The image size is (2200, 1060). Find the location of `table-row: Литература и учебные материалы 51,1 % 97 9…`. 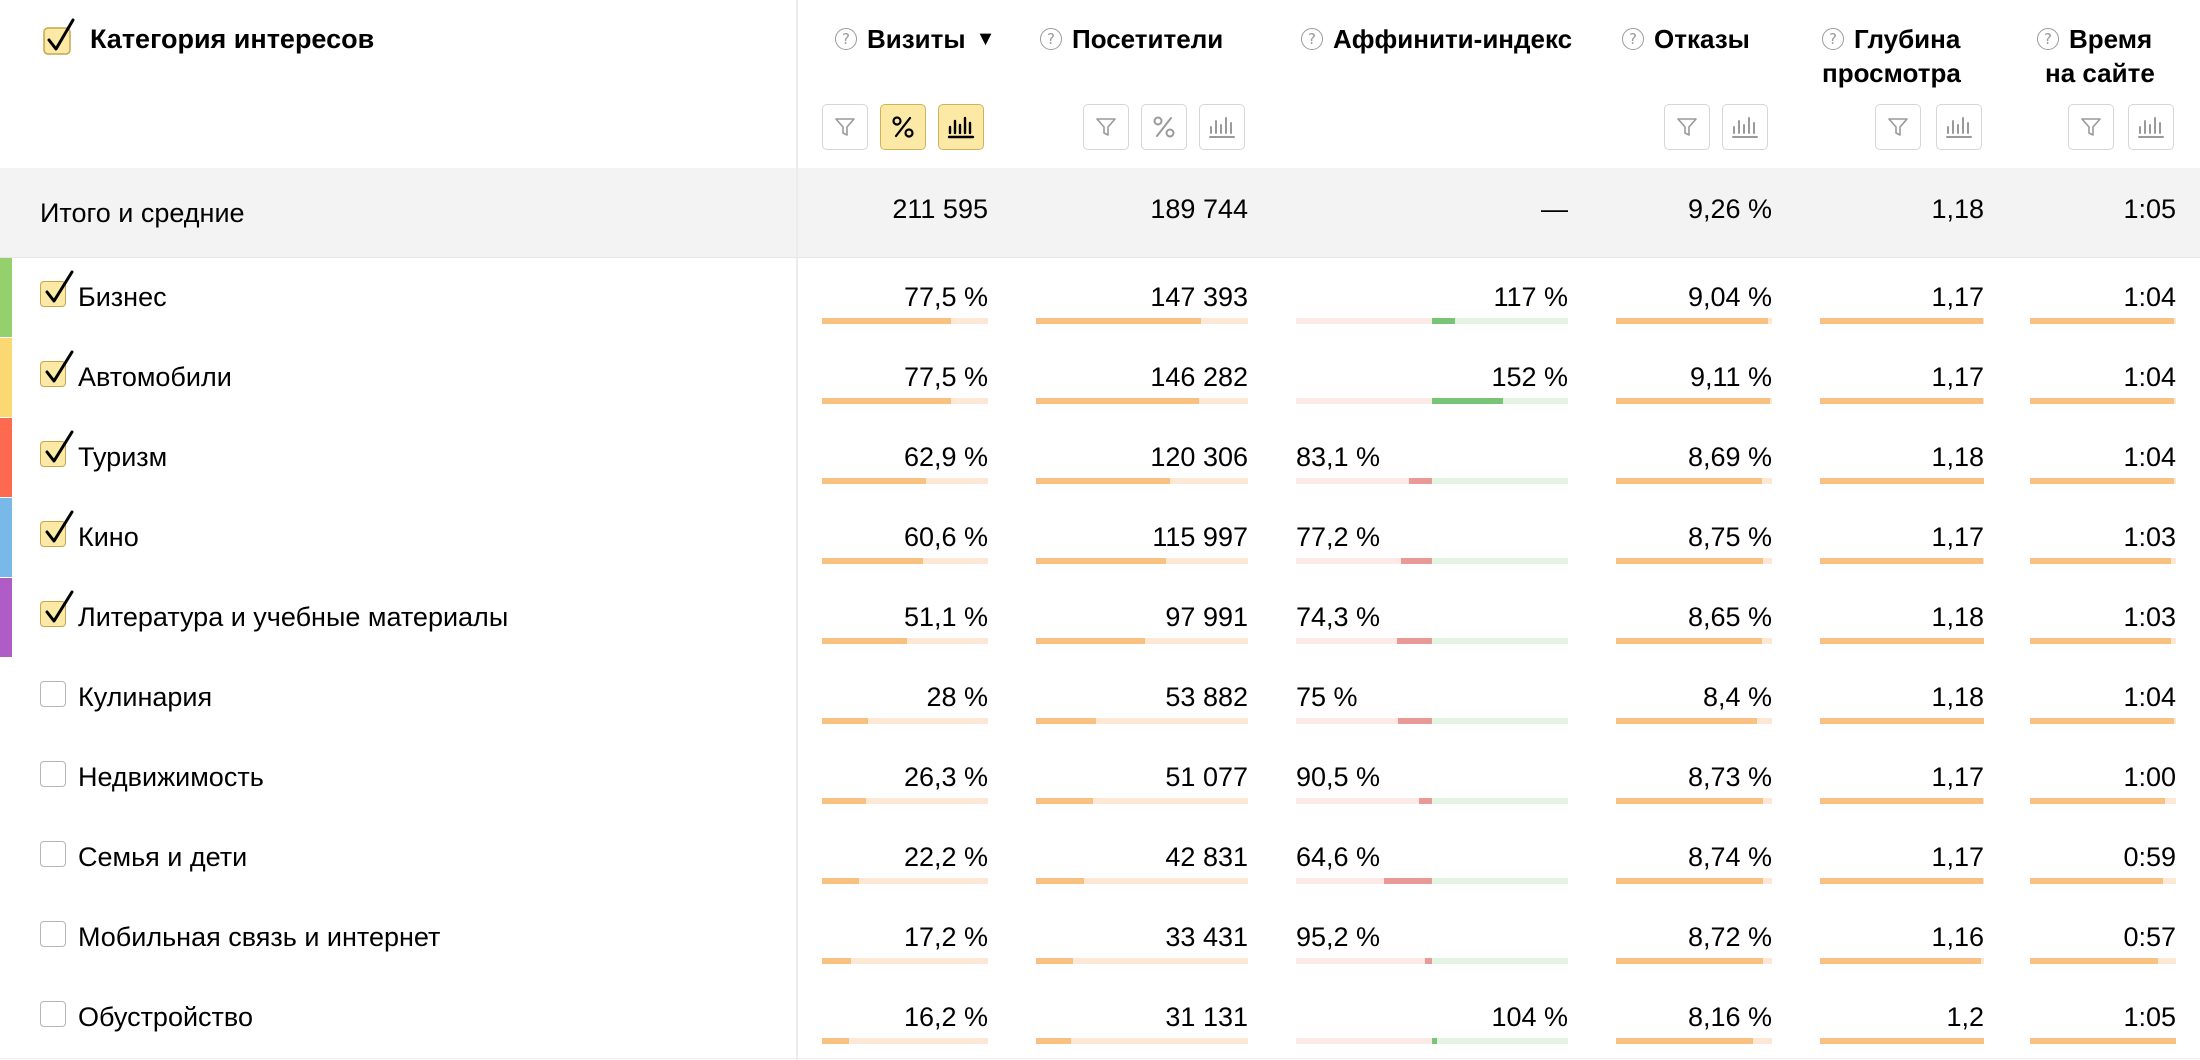

table-row: Литература и учебные материалы 51,1 % 97 9… is located at coordinates (1100, 618).